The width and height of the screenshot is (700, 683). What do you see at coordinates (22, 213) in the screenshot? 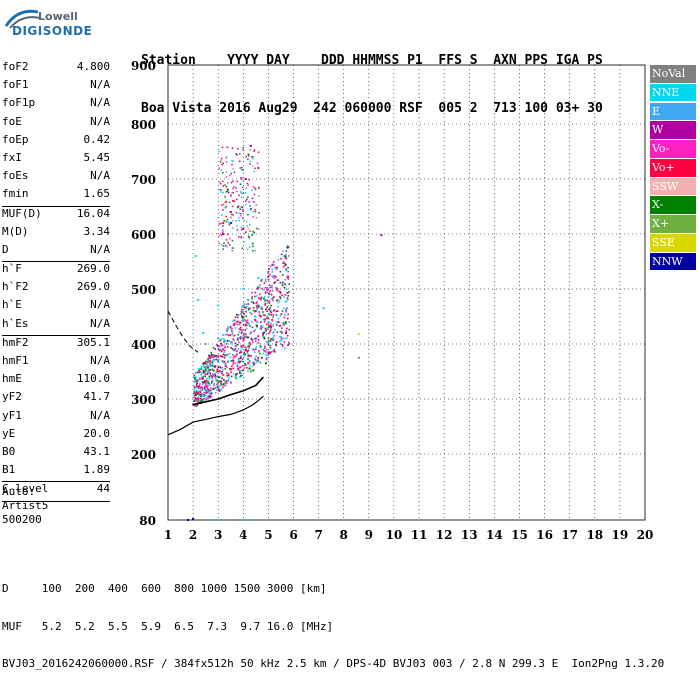
I see `param-key: MUF(D)` at bounding box center [22, 213].